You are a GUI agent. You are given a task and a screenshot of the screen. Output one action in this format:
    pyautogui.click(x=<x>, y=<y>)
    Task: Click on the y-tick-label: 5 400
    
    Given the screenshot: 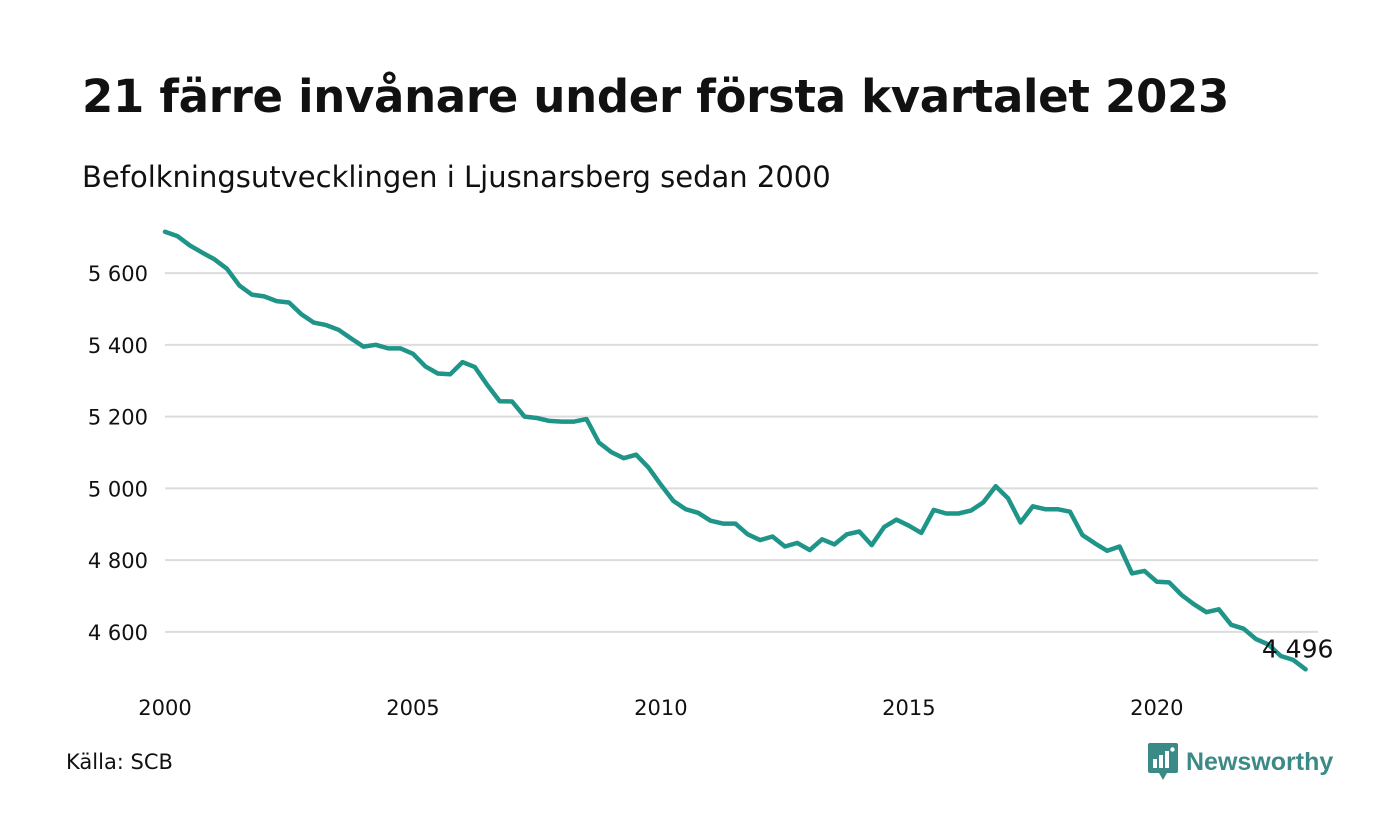 What is the action you would take?
    pyautogui.click(x=118, y=346)
    